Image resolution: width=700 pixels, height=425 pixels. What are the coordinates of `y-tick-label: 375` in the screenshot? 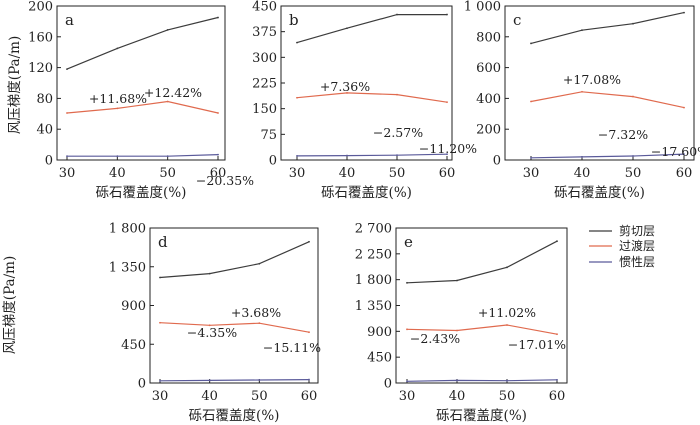 It's located at (264, 32).